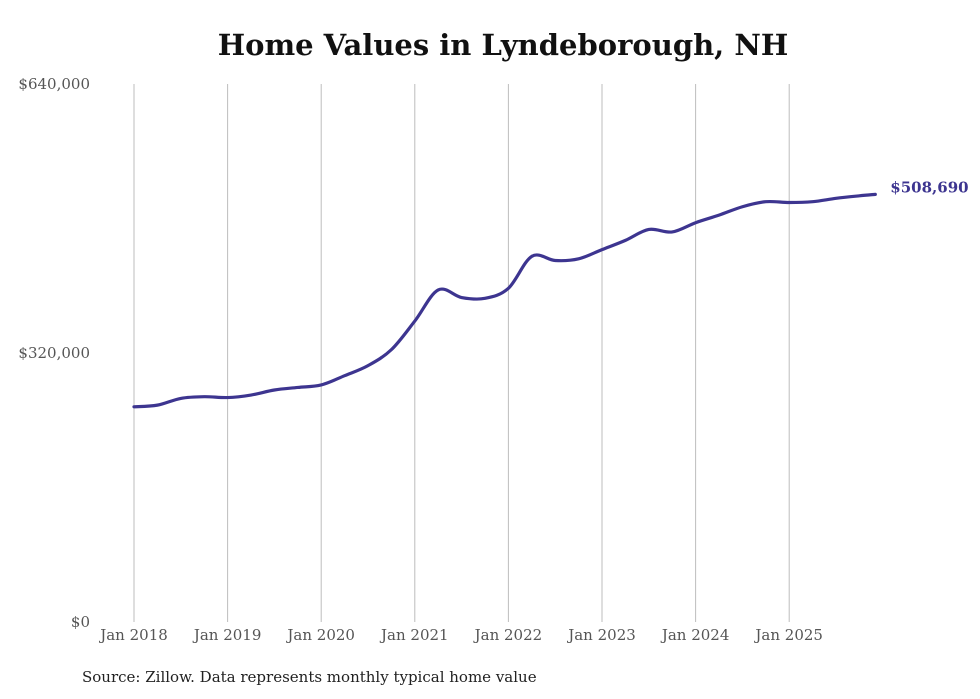 The width and height of the screenshot is (980, 699). What do you see at coordinates (54, 84) in the screenshot?
I see `y-tick-label: $640,000` at bounding box center [54, 84].